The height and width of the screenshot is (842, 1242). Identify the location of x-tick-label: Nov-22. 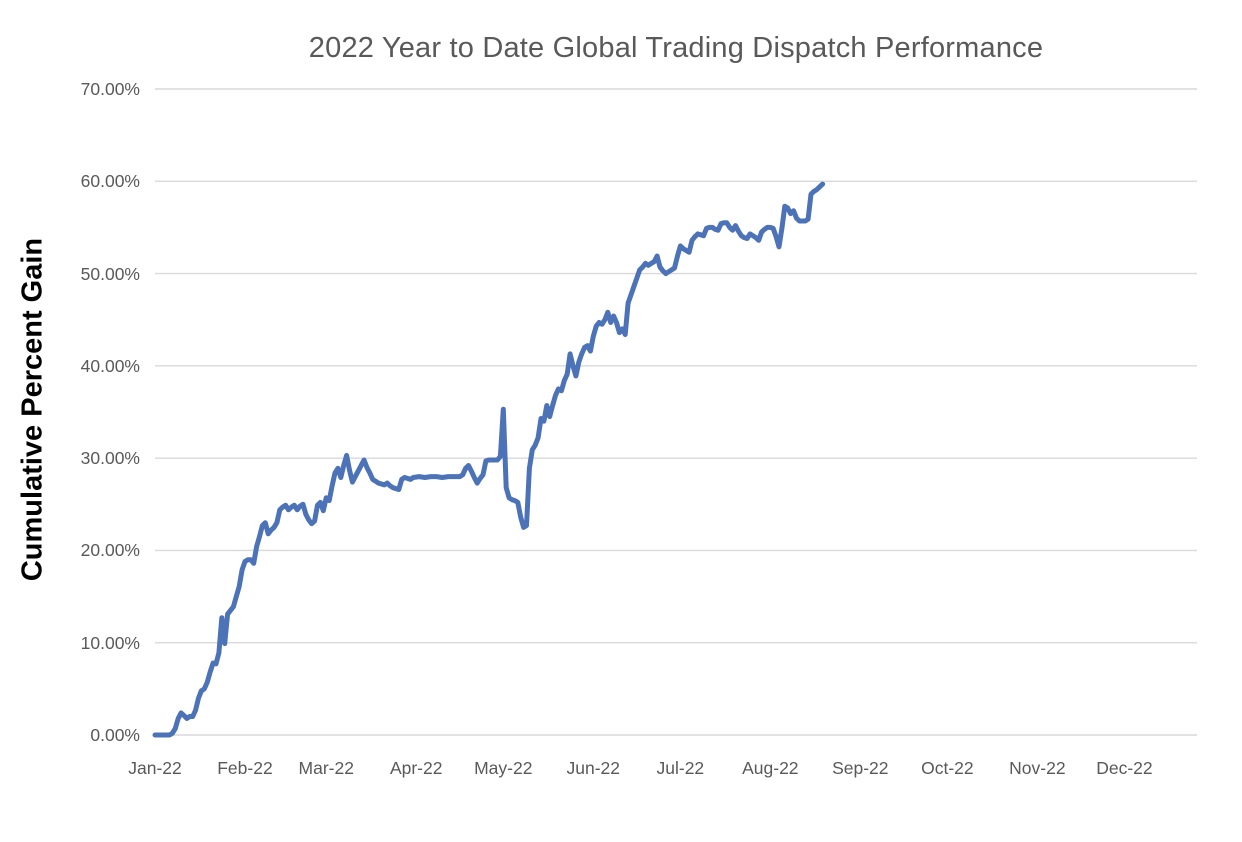
(1037, 768).